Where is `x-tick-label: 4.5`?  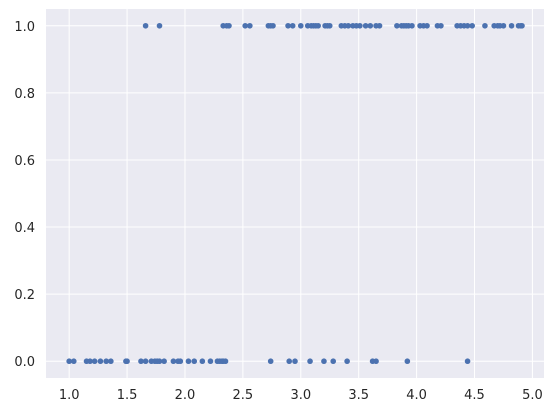
x-tick-label: 4.5 is located at coordinates (474, 395).